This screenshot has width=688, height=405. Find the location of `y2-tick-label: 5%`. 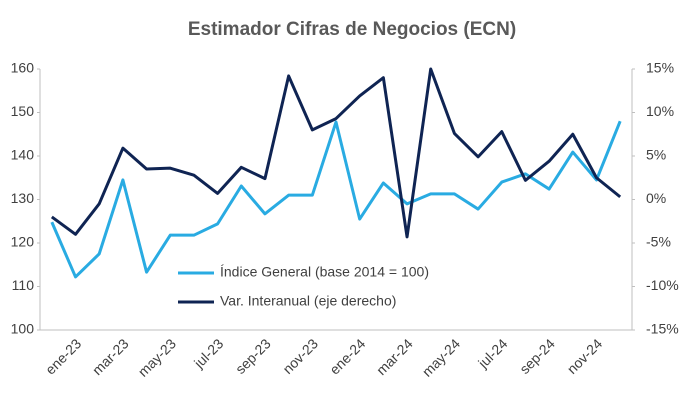

y2-tick-label: 5% is located at coordinates (656, 155).